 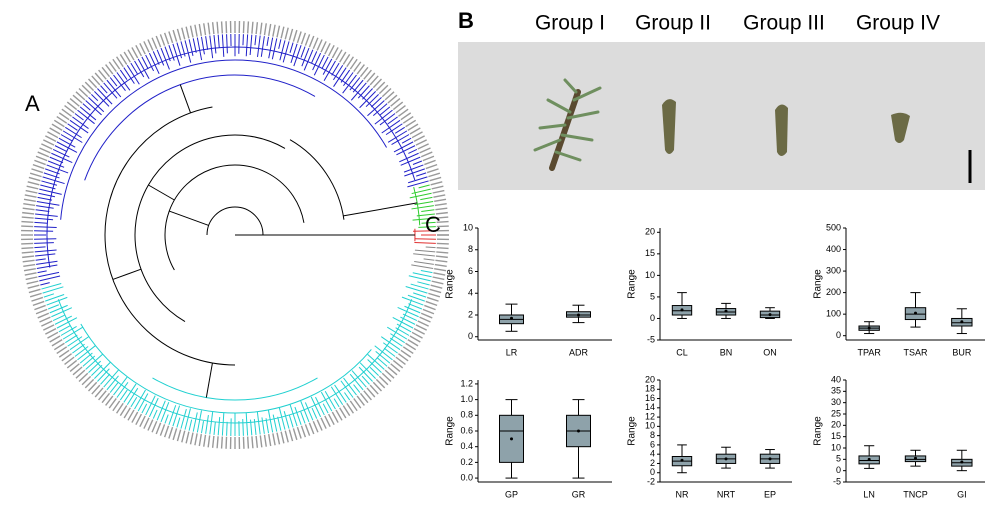 I want to click on y-tick-label: 4, so click(x=470, y=293).